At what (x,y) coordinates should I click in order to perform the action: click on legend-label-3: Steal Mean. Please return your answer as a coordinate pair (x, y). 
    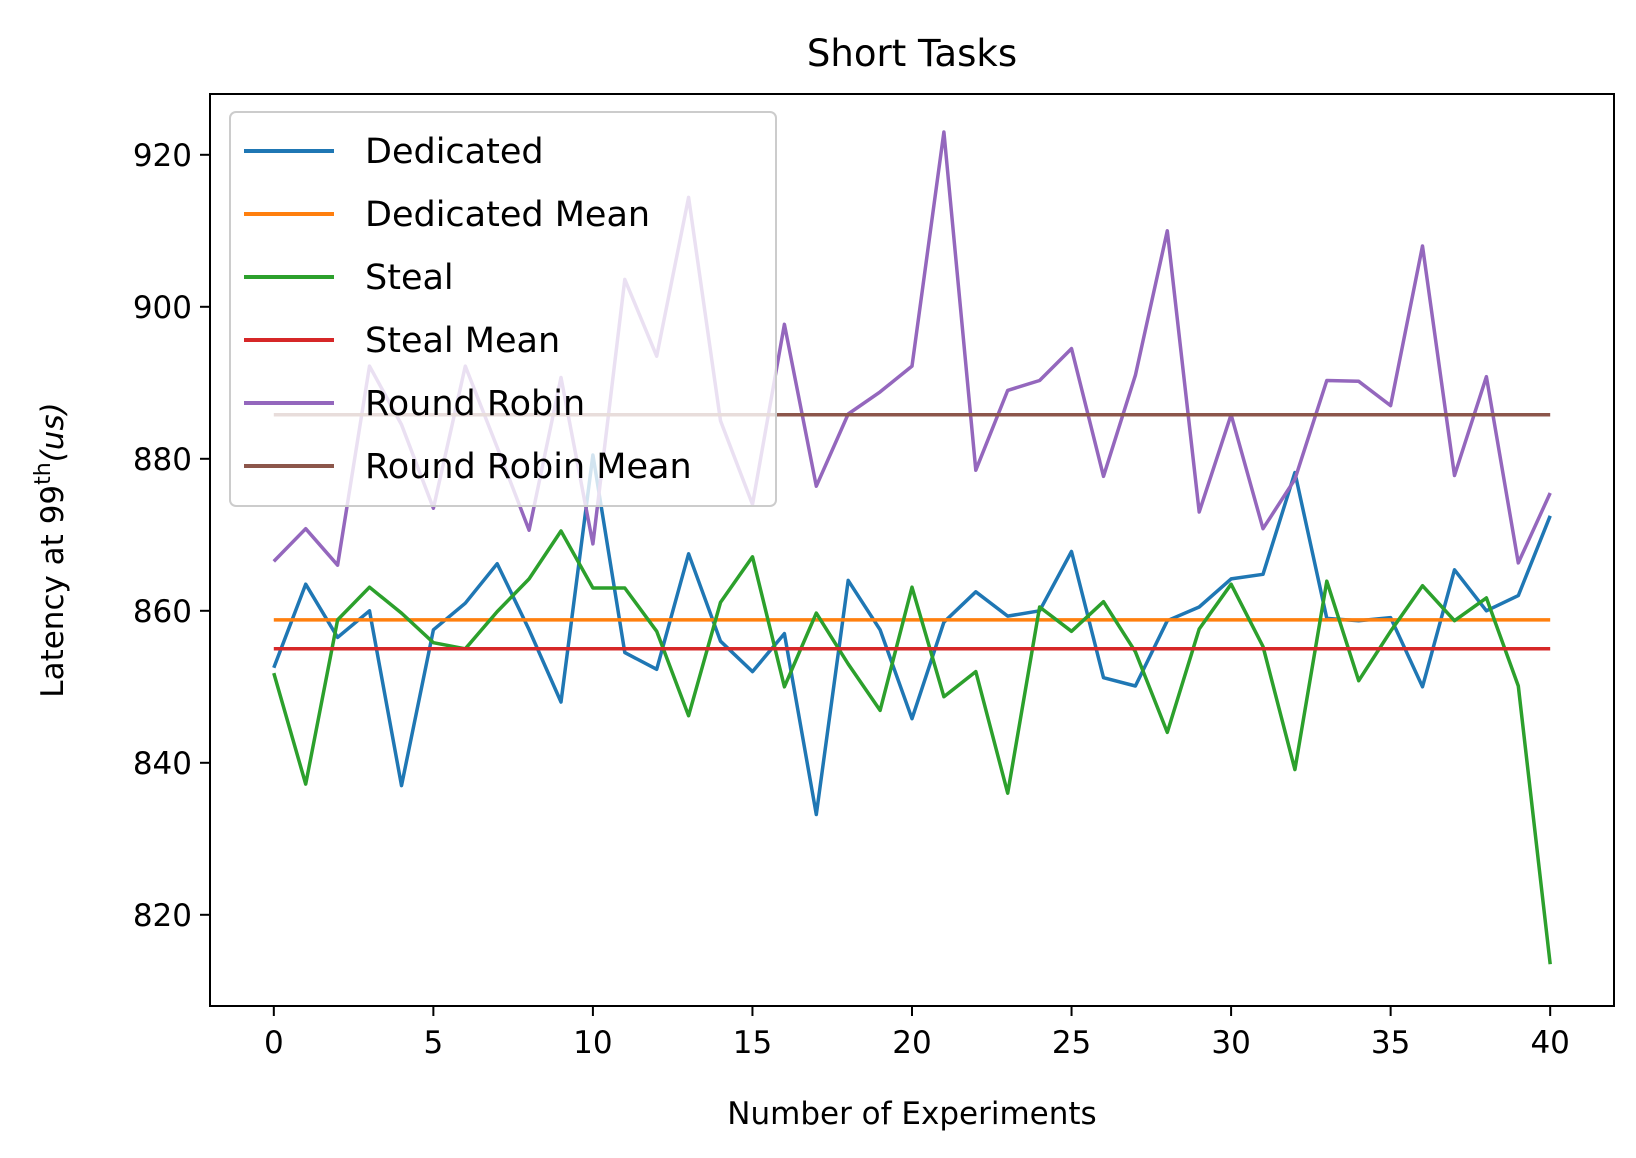
    Looking at the image, I should click on (462, 341).